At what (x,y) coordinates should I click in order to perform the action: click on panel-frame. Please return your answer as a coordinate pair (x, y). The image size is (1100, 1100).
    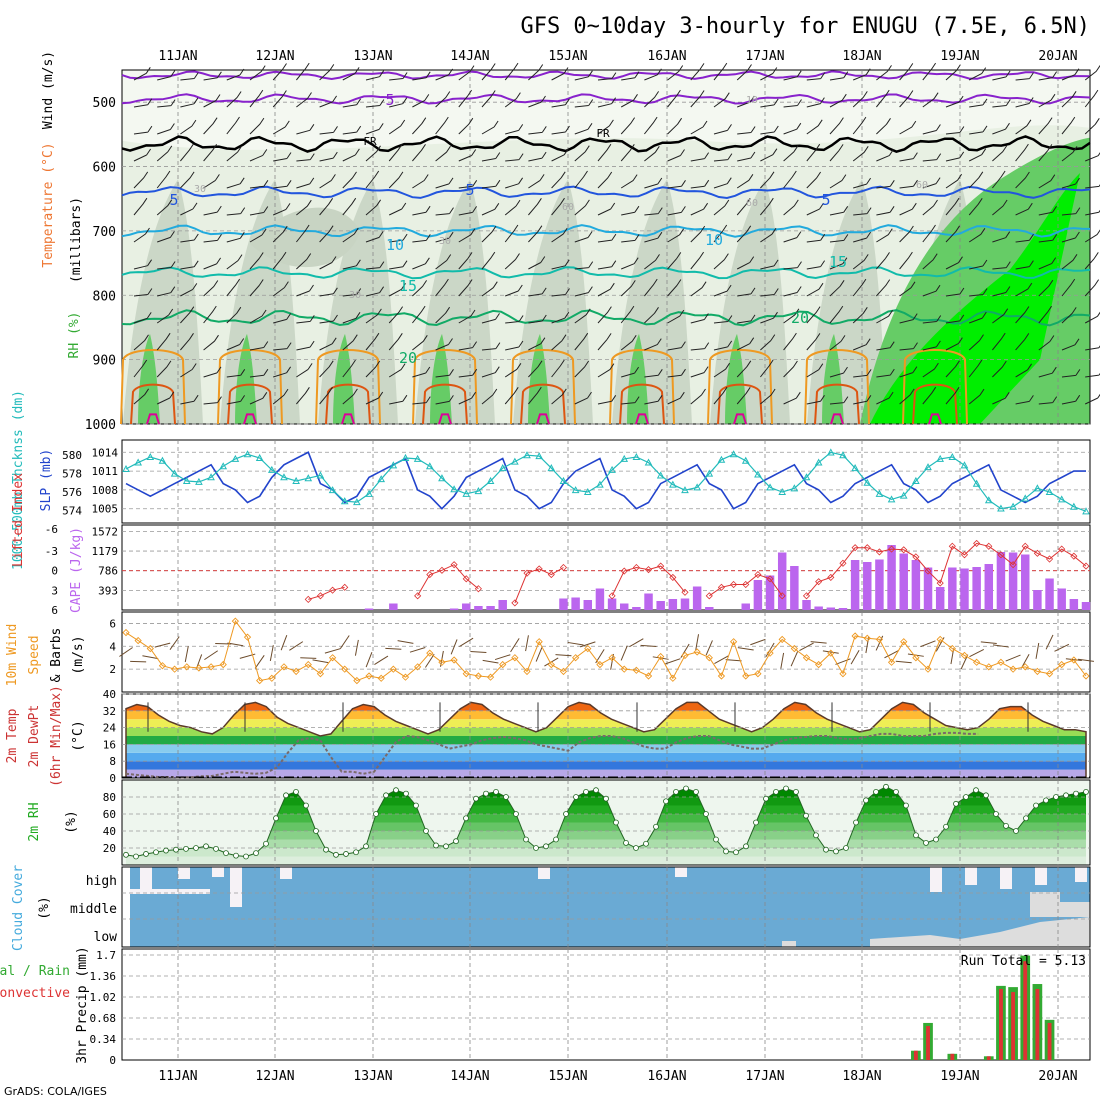
    Looking at the image, I should click on (606, 652).